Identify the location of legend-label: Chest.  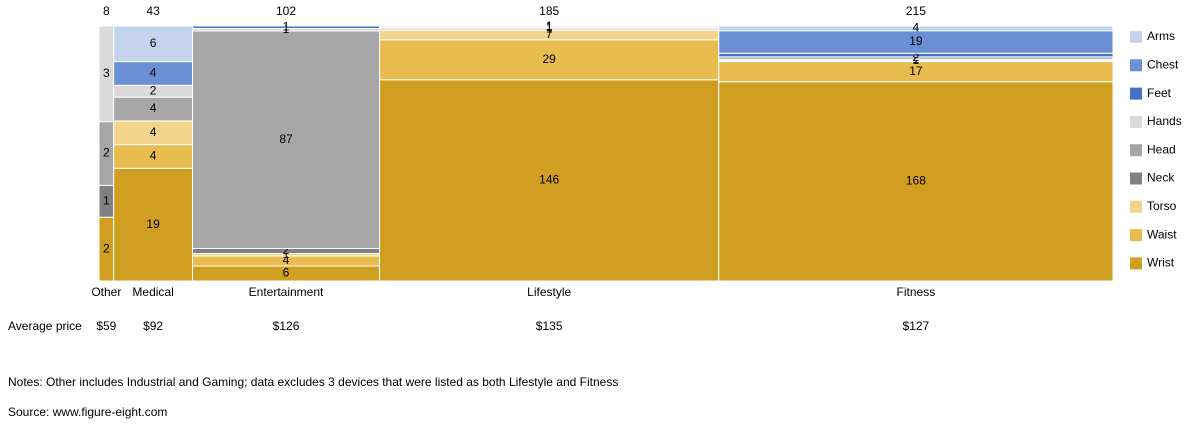
(1163, 64).